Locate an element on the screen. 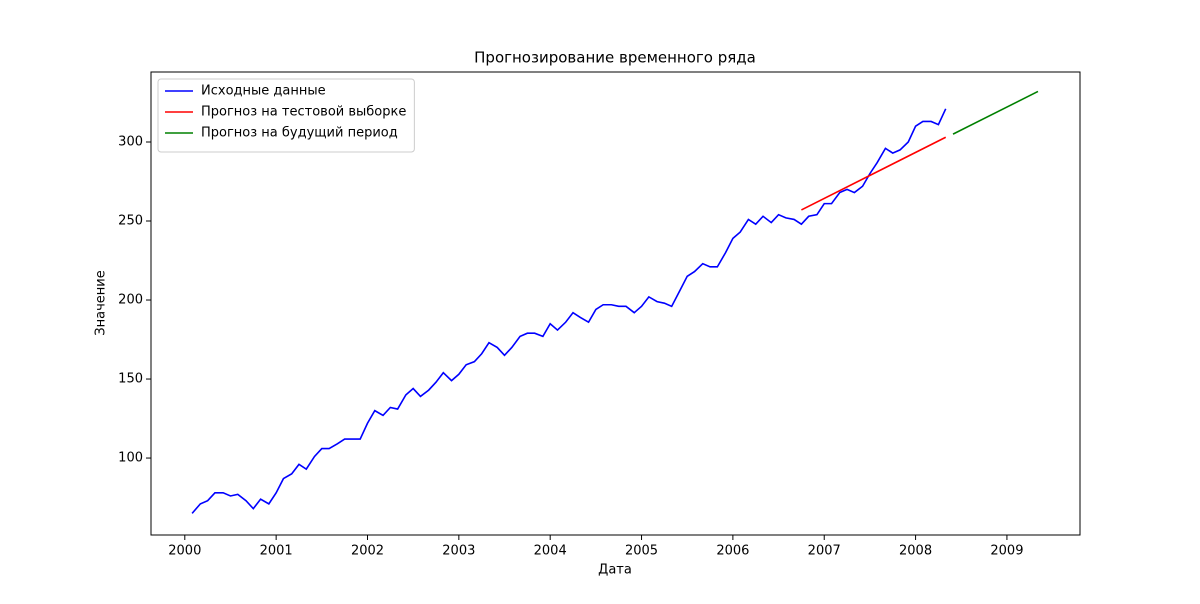  x-tick-label: 2001 is located at coordinates (276, 551).